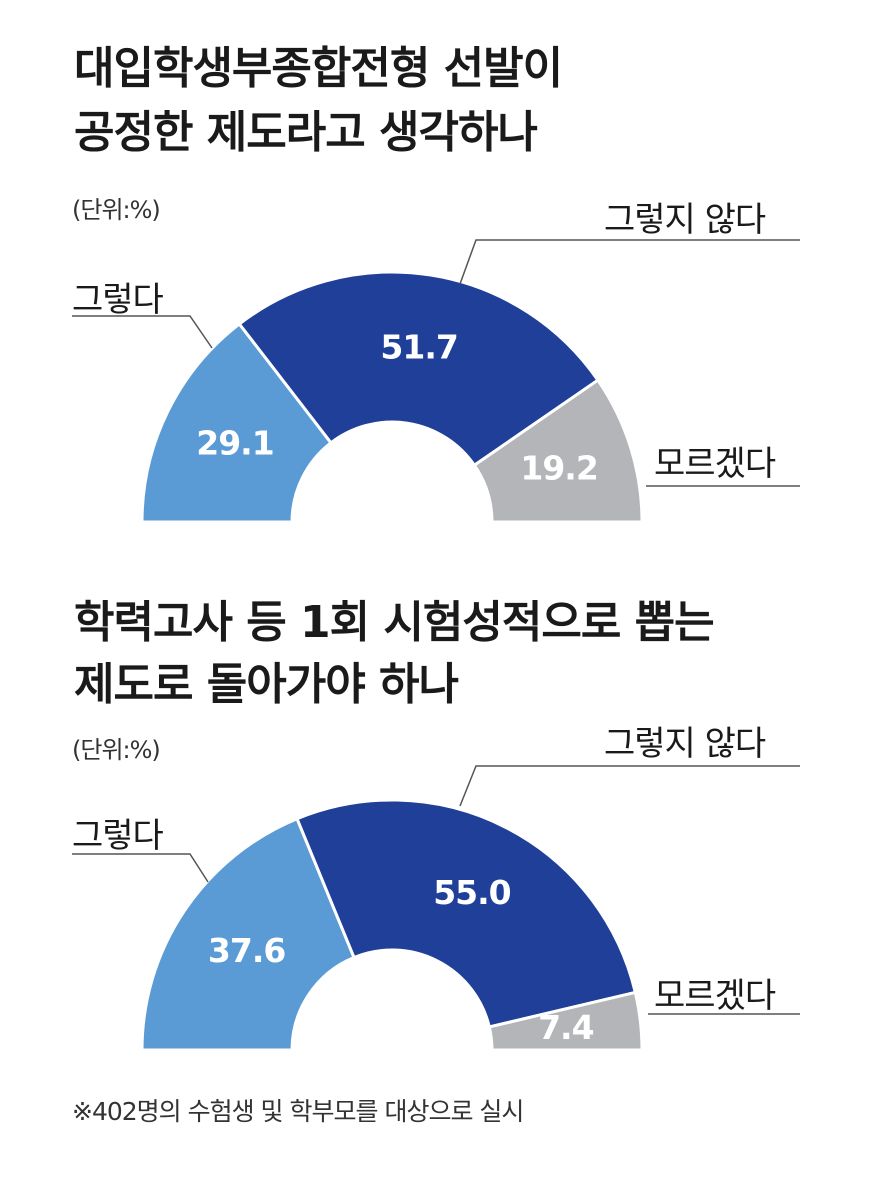 Image resolution: width=885 pixels, height=1179 pixels. I want to click on chart2-unit-label: (단위:%), so click(116, 750).